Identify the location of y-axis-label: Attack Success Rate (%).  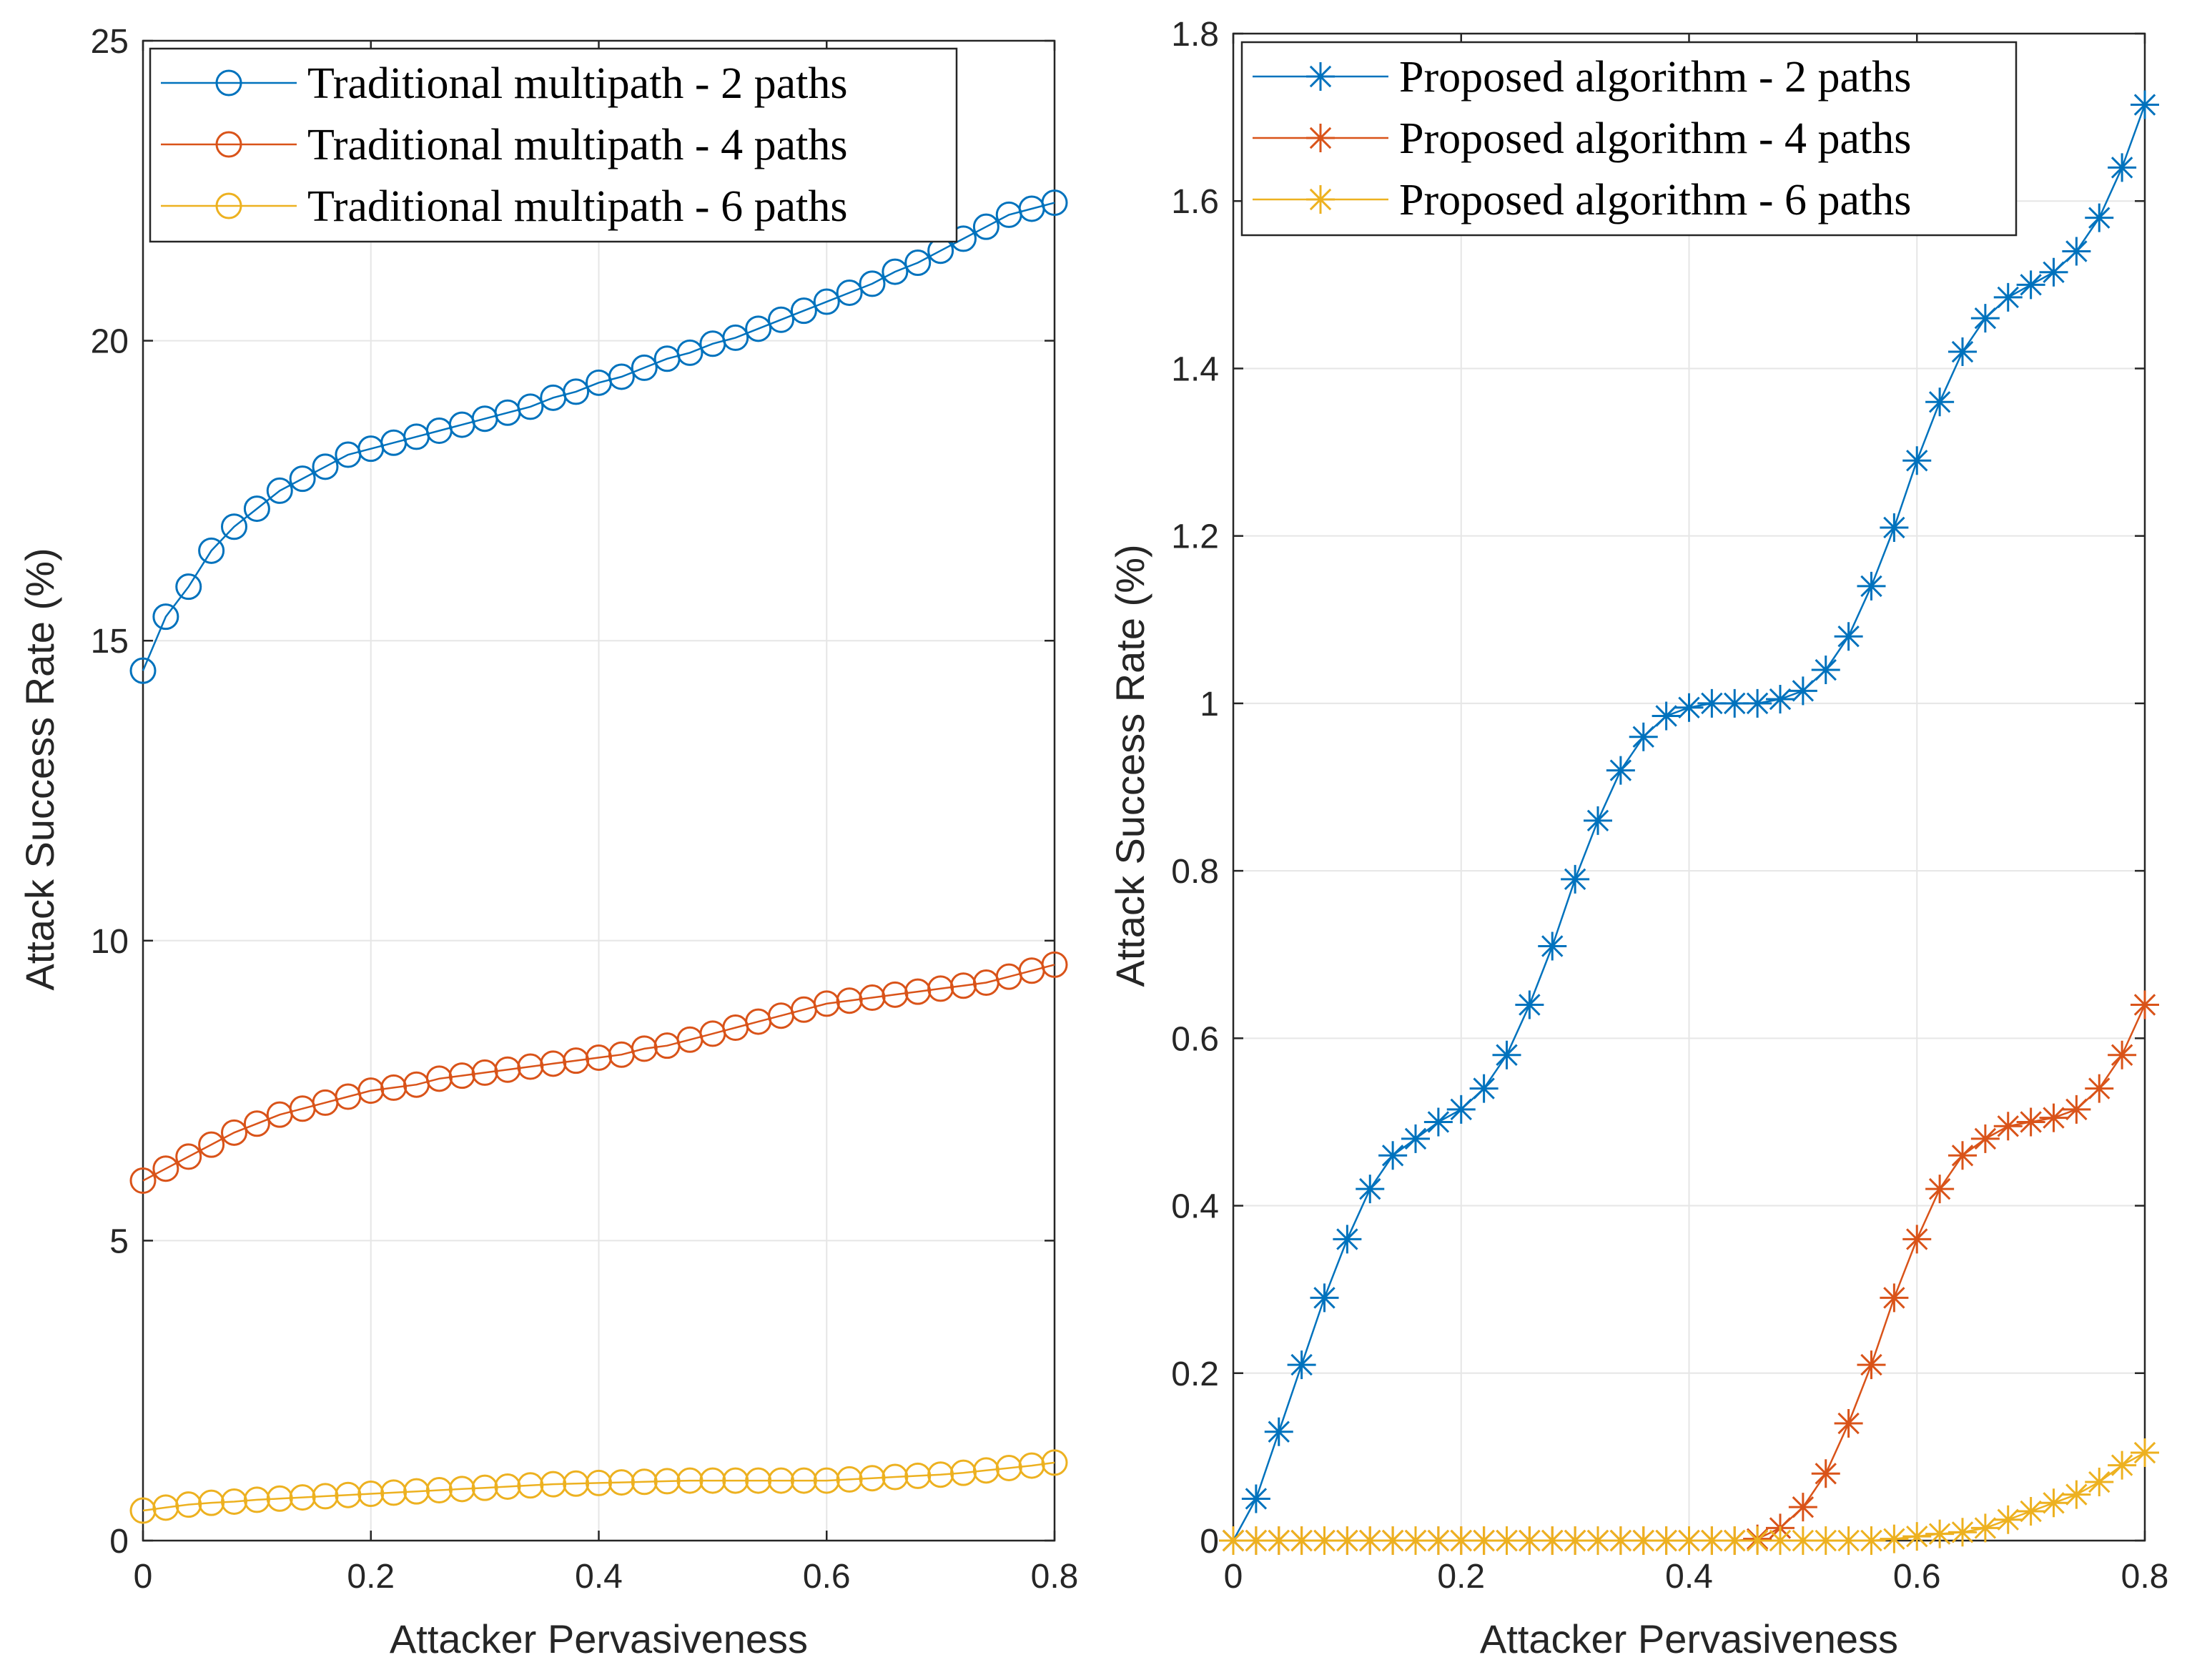
(1129, 765).